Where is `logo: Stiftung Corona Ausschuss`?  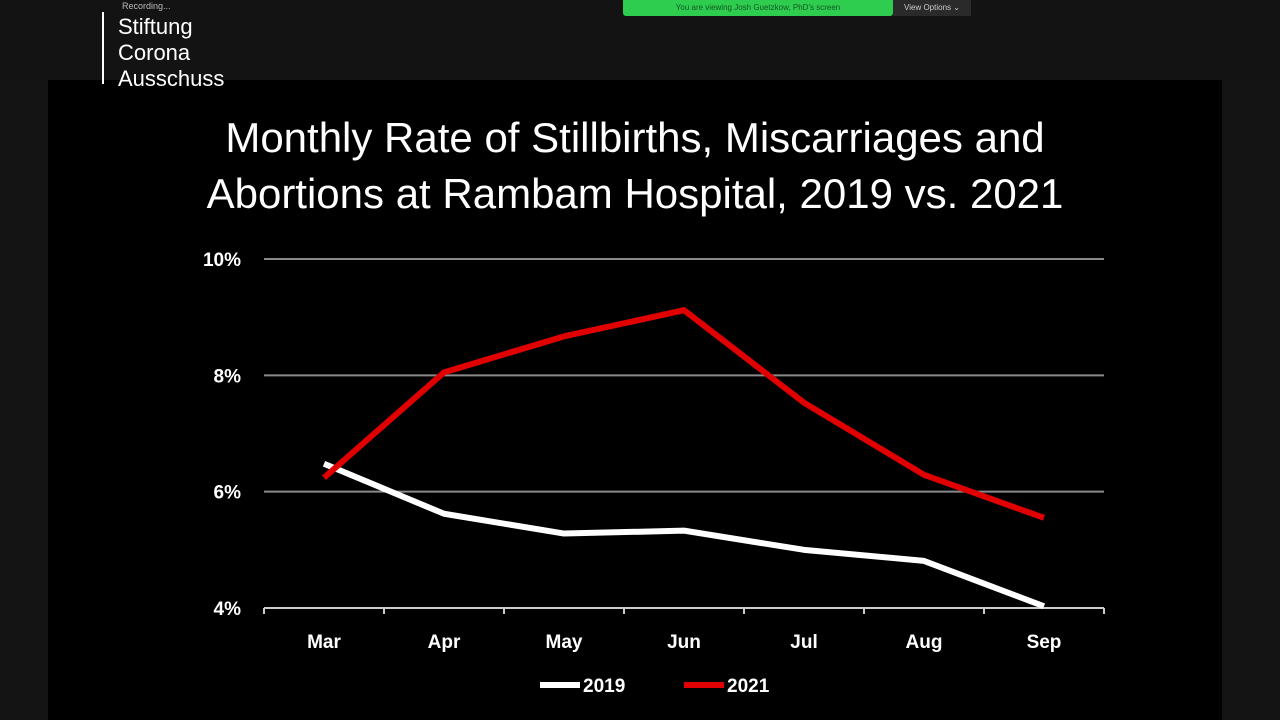
logo: Stiftung Corona Ausschuss is located at coordinates (218, 53).